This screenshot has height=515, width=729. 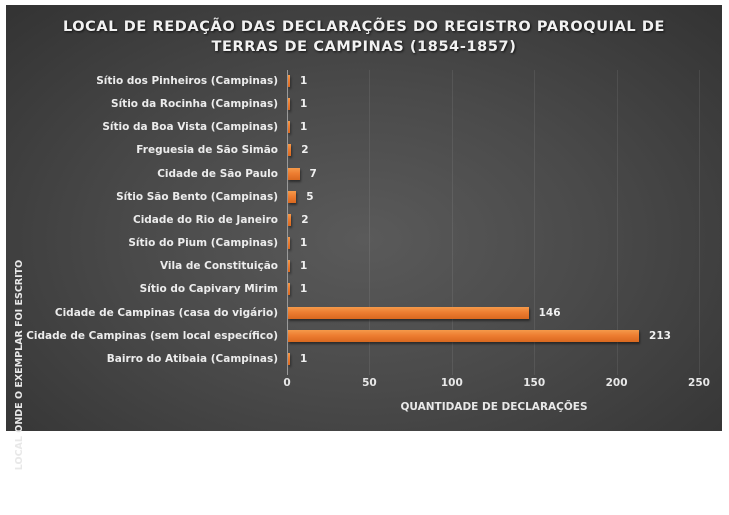 I want to click on x-tick-label: 50, so click(x=369, y=383).